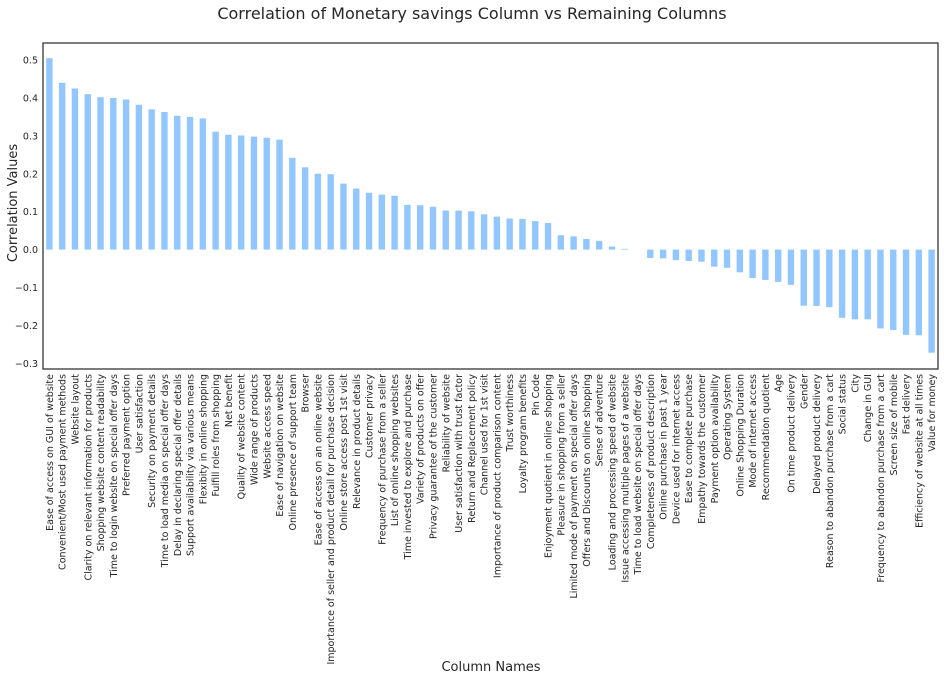 This screenshot has height=683, width=944. What do you see at coordinates (843, 404) in the screenshot?
I see `x-tick-label: Social status` at bounding box center [843, 404].